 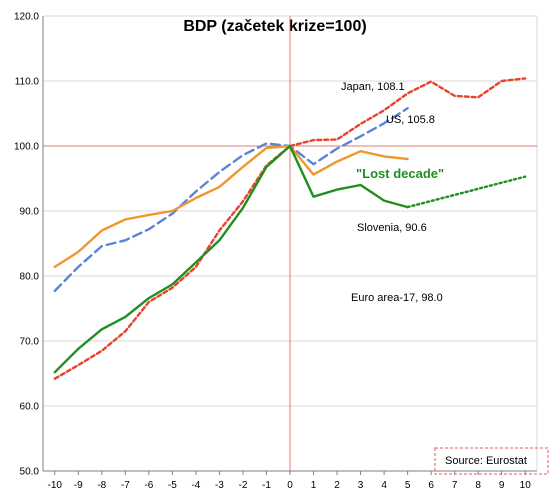 What do you see at coordinates (392, 228) in the screenshot?
I see `annotation-slovenia: Slovenia, 90.6` at bounding box center [392, 228].